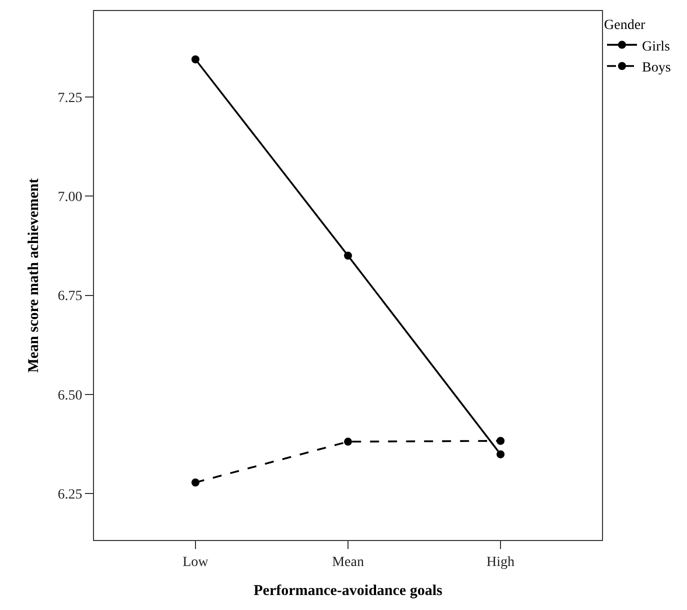  I want to click on y-tick-label: 7.25, so click(70, 98).